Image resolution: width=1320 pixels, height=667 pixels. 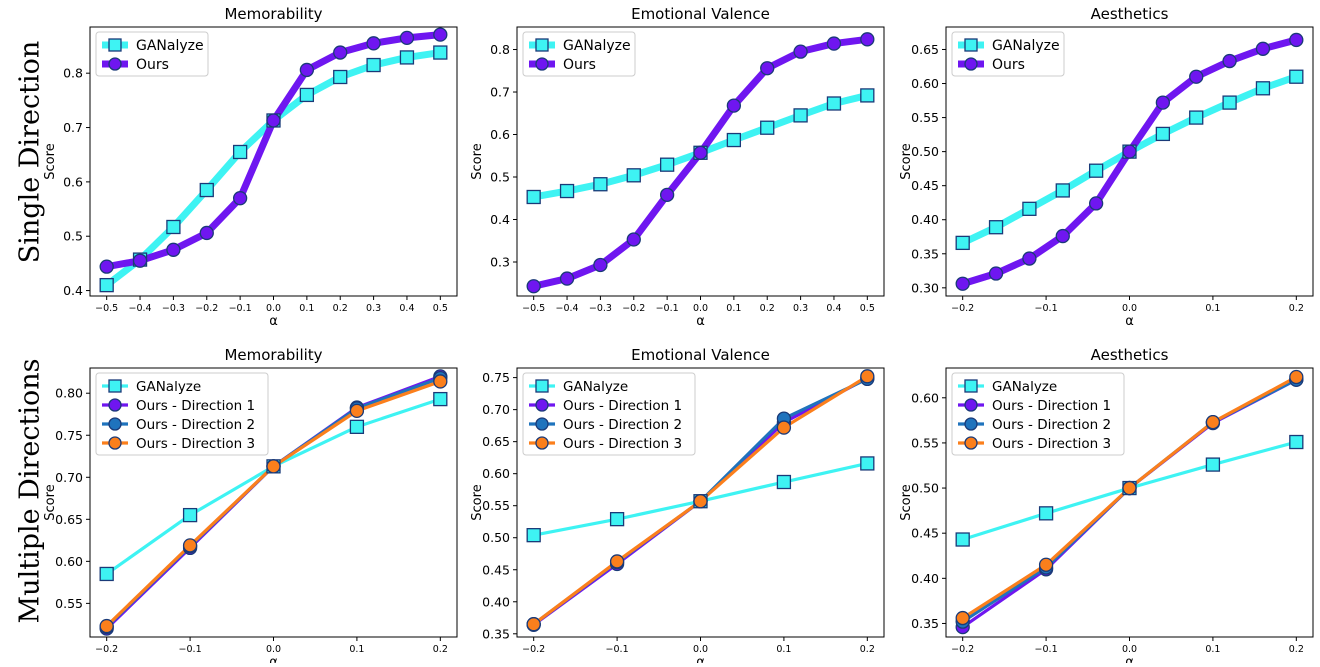 What do you see at coordinates (500, 92) in the screenshot?
I see `y-tick-label: 0.7` at bounding box center [500, 92].